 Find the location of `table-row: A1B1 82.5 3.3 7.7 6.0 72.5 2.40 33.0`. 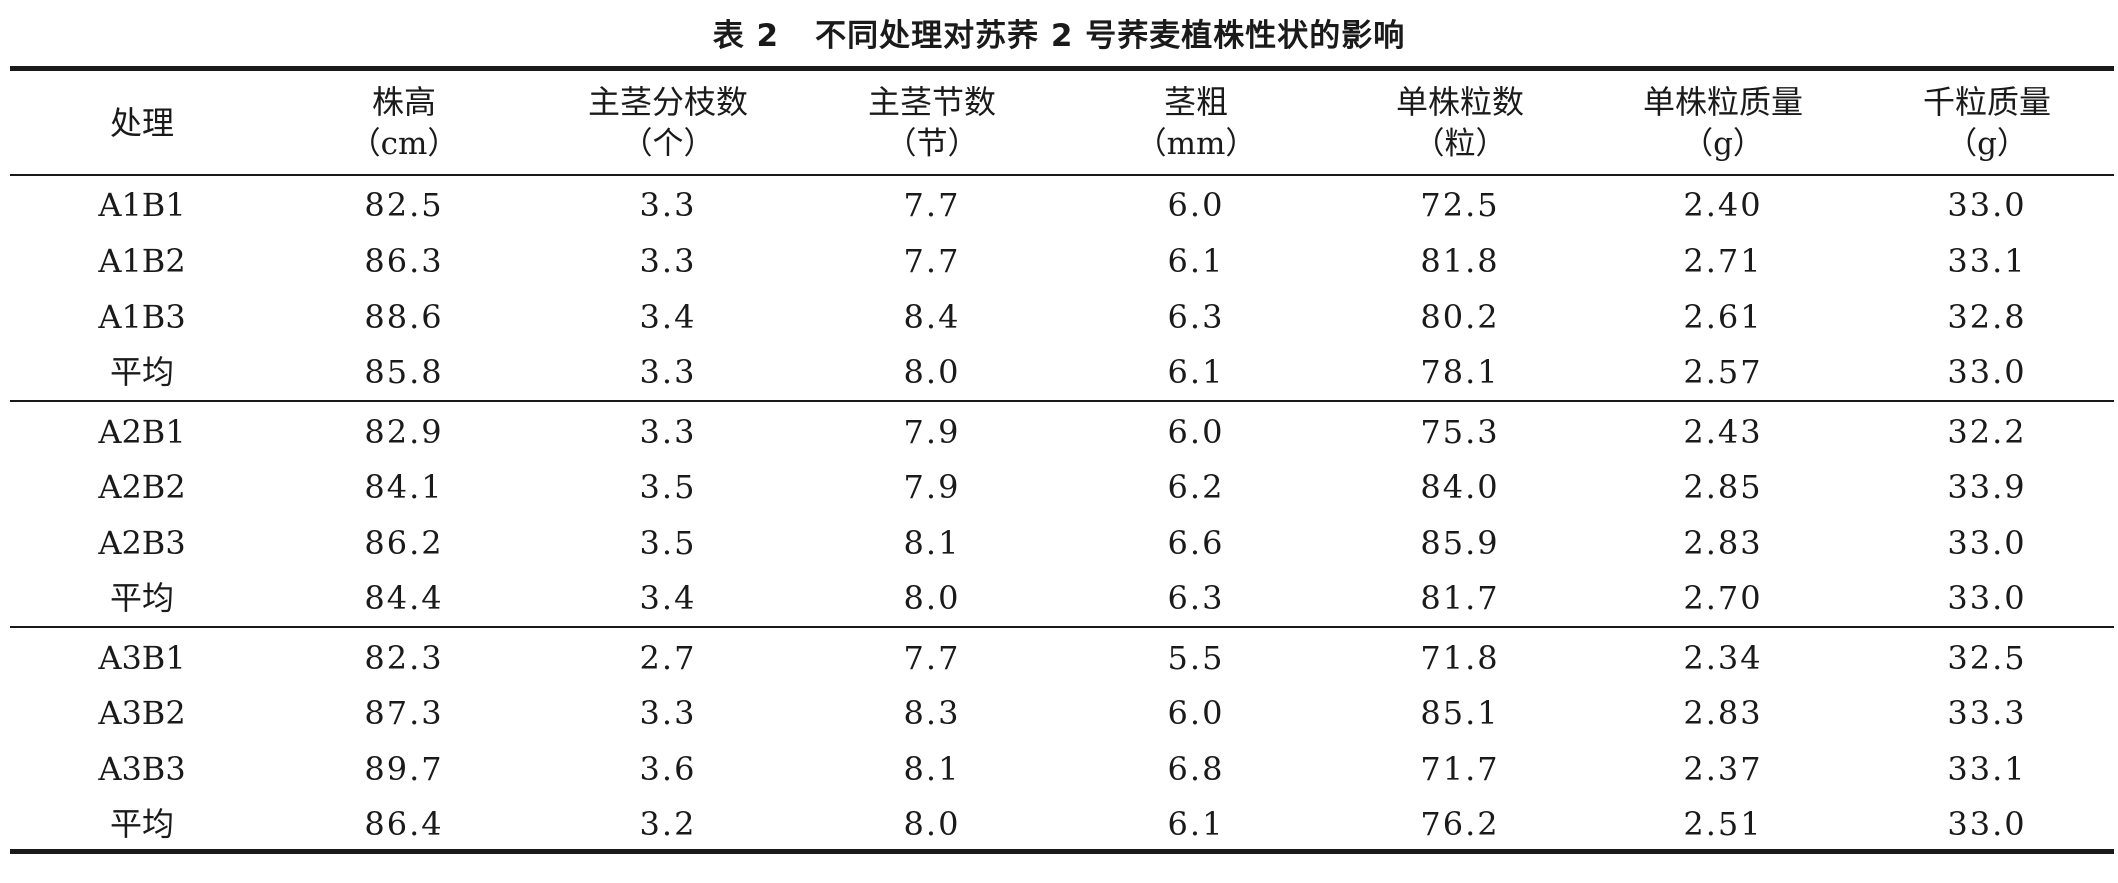

table-row: A1B1 82.5 3.3 7.7 6.0 72.5 2.40 33.0 is located at coordinates (1059, 205).